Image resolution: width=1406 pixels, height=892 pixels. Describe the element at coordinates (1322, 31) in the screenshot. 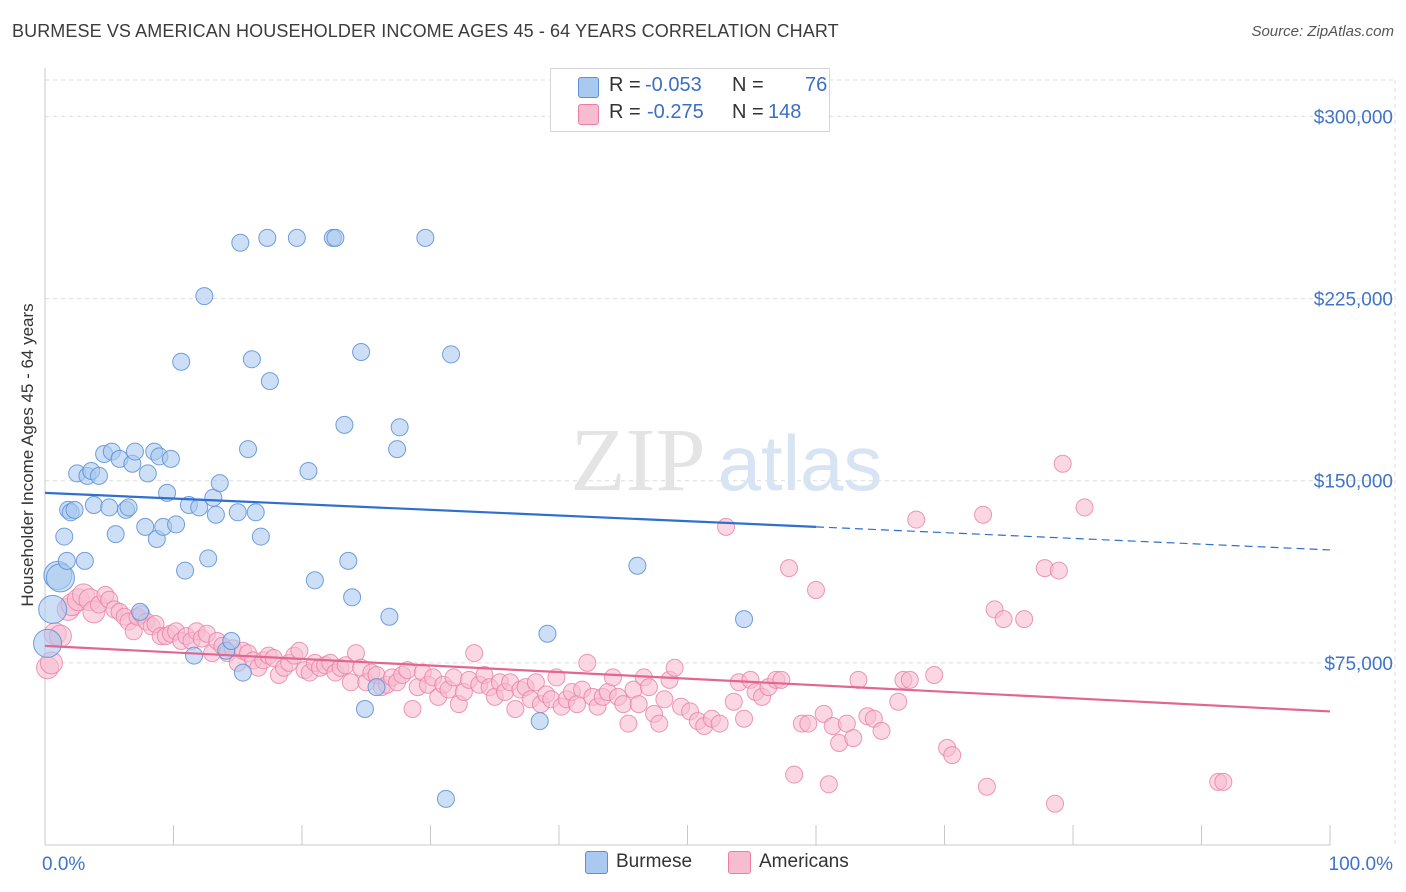

I see `source-credit: Source: ZipAtlas.com` at that location.